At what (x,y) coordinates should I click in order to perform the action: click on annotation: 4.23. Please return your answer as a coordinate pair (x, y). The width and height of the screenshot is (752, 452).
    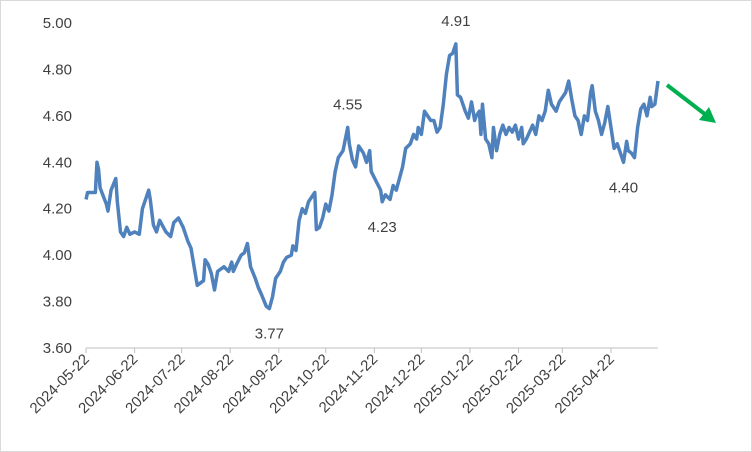
    Looking at the image, I should click on (382, 227).